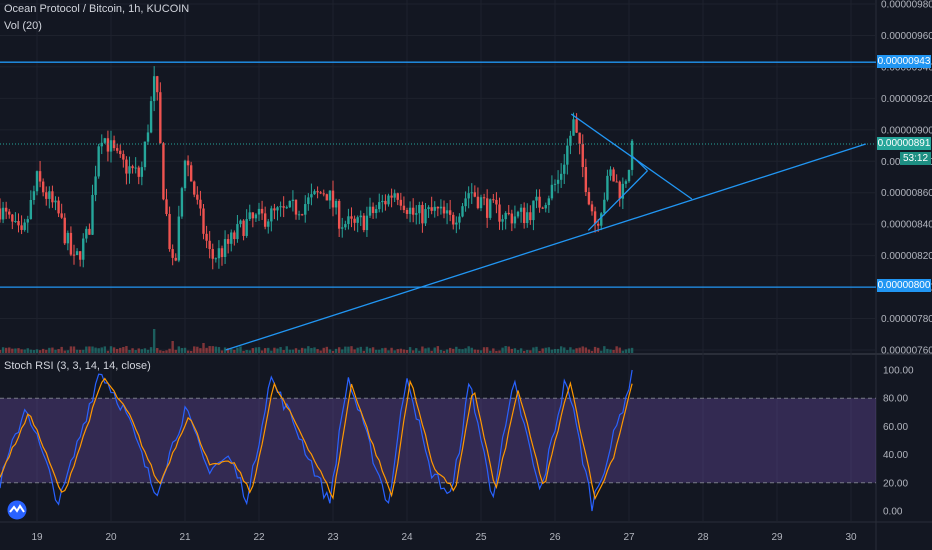 The height and width of the screenshot is (550, 932). I want to click on rsi-tick-label: 80.00, so click(895, 399).